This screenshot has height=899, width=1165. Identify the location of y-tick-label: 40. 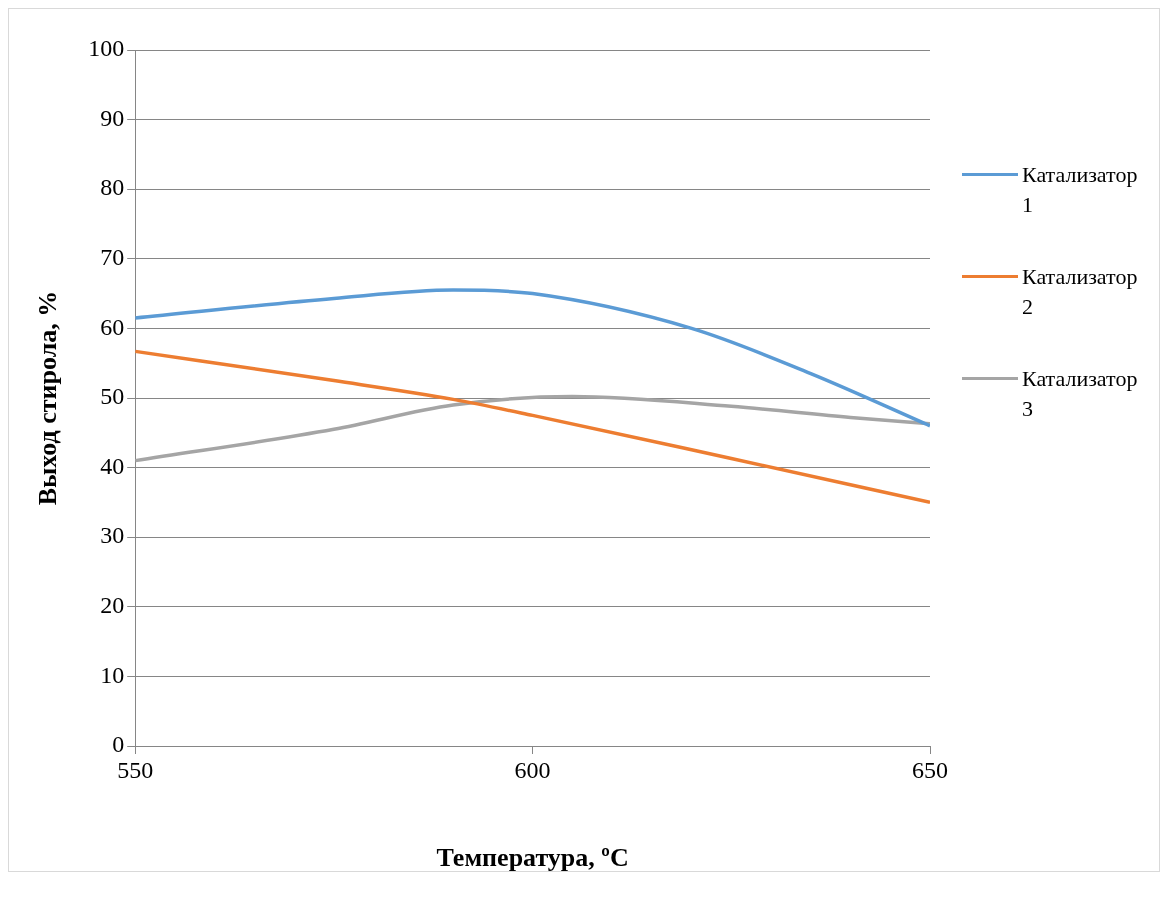
(112, 465).